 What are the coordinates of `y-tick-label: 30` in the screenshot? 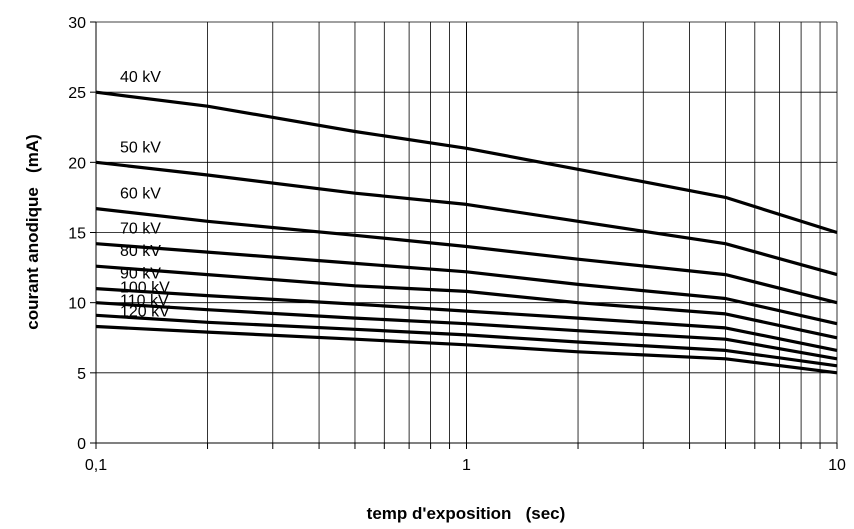 It's located at (77, 23).